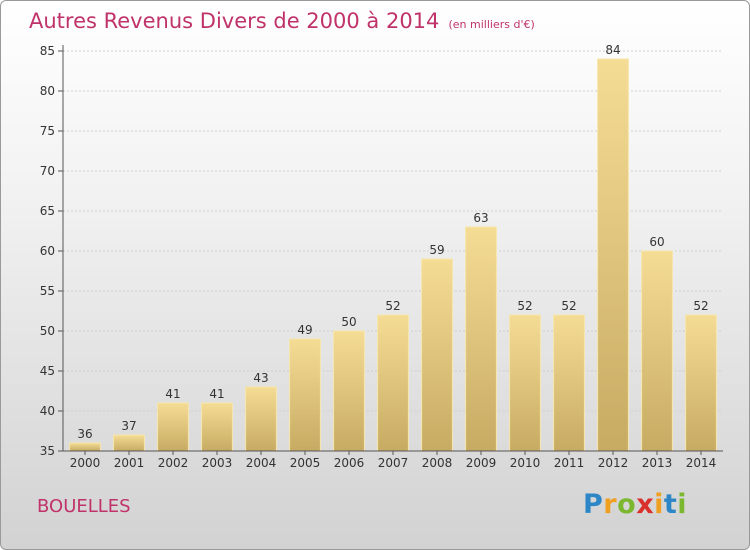 The width and height of the screenshot is (750, 550). What do you see at coordinates (47, 211) in the screenshot?
I see `y-tick-label: 65` at bounding box center [47, 211].